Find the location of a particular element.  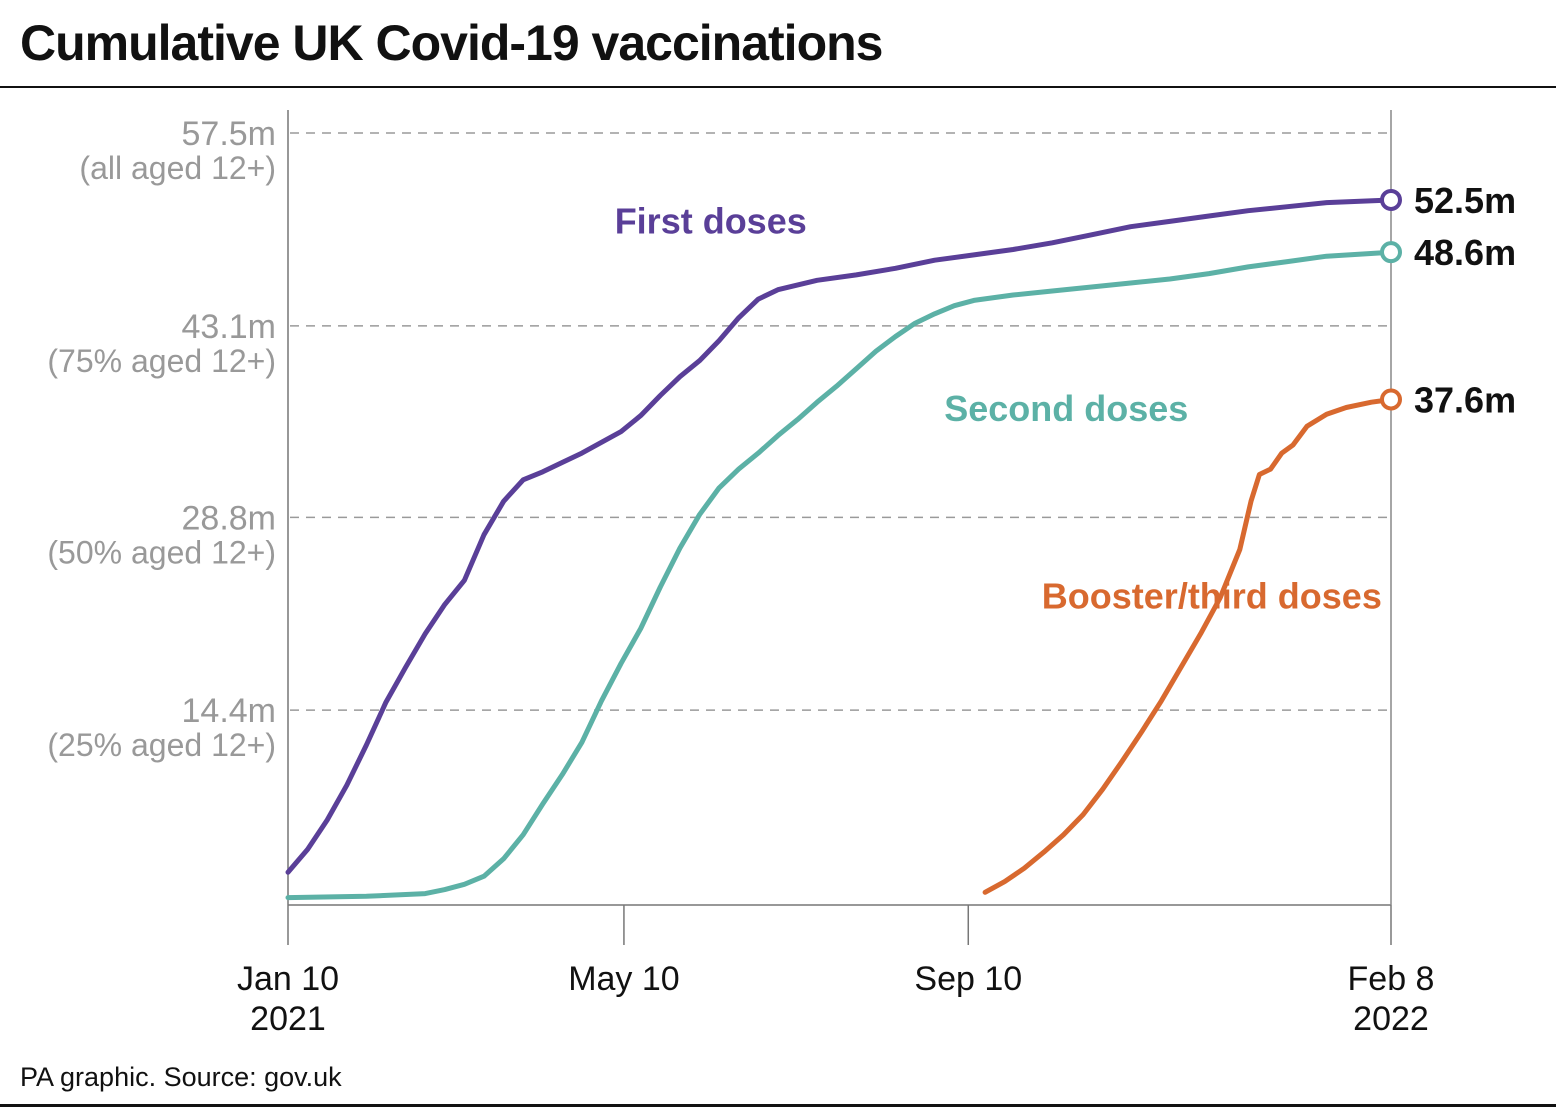

series-end-label: 48.6m is located at coordinates (1465, 252).